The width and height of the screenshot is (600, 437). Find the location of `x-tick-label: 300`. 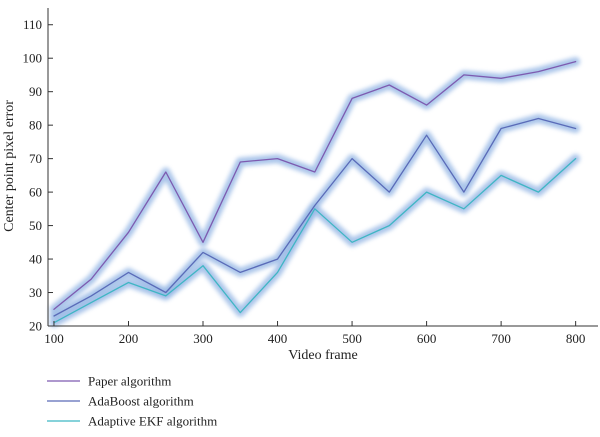

x-tick-label: 300 is located at coordinates (203, 338).